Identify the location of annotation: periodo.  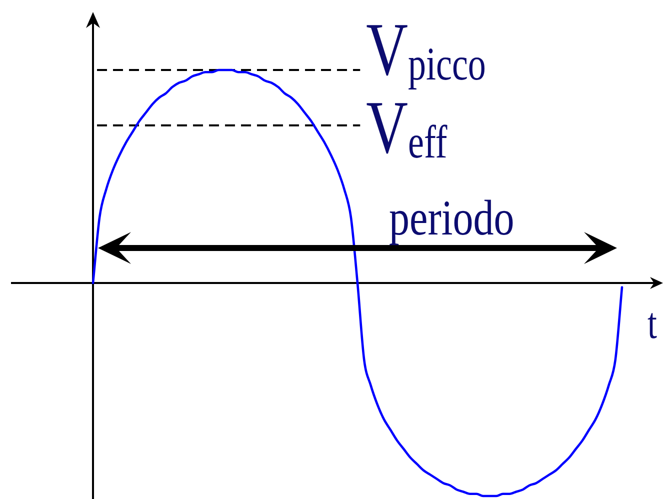
(451, 217).